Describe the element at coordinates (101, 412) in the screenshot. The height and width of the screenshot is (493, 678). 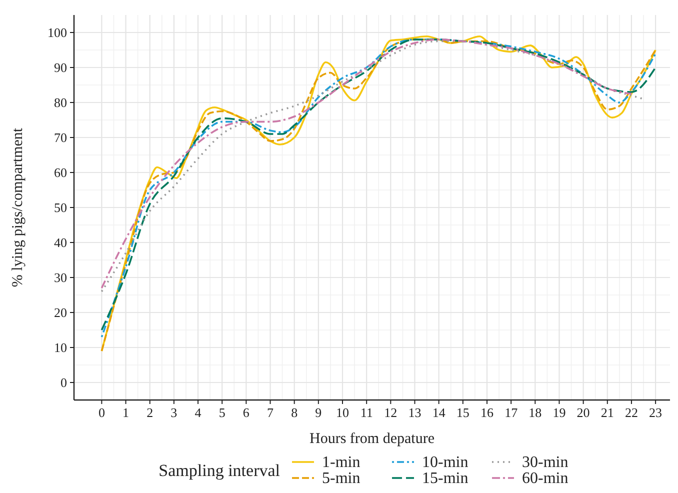
I see `x-tick-label: 0` at that location.